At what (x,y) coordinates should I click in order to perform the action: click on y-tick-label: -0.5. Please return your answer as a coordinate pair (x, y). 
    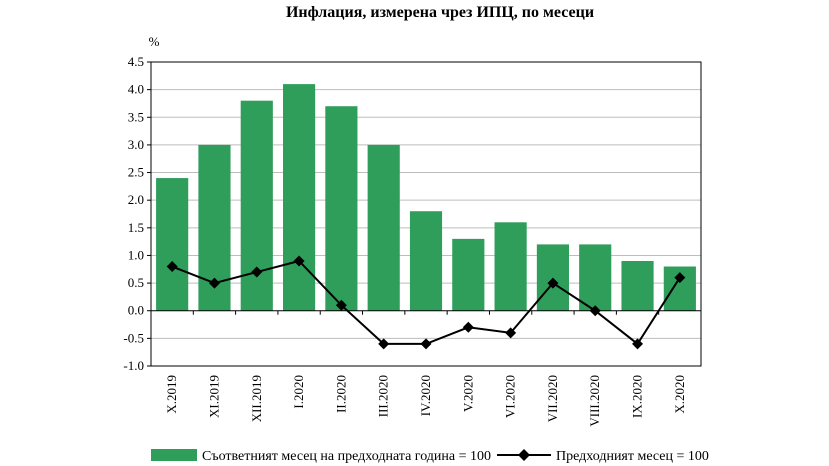
    Looking at the image, I should click on (133, 337).